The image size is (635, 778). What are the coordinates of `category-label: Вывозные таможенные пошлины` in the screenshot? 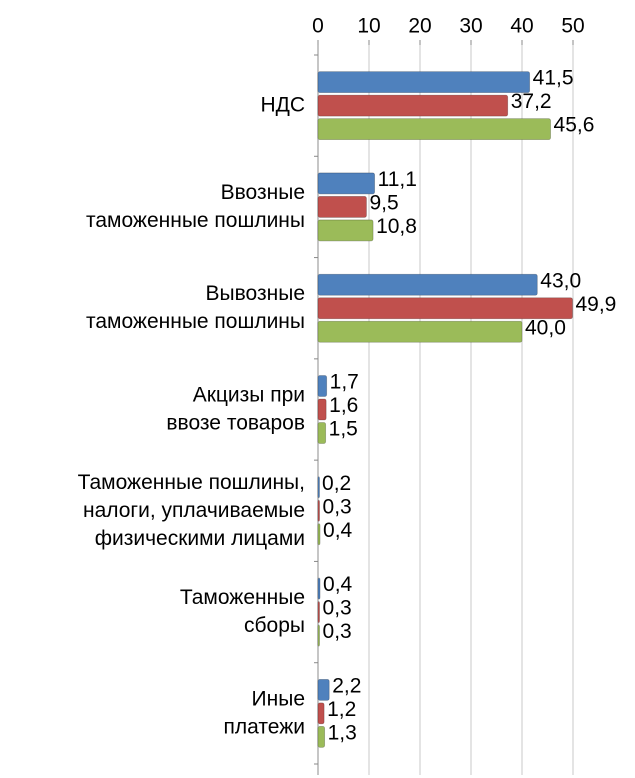 It's located at (195, 307).